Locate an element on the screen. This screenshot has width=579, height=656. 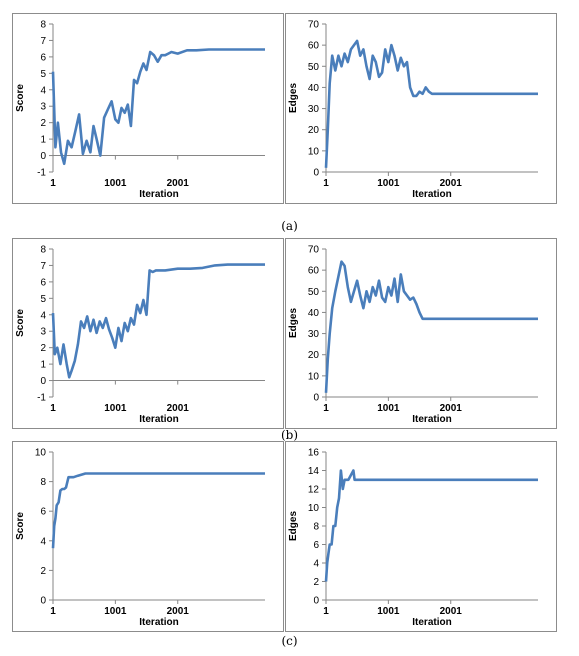
chart-panel-3: 0 10 20 30 40 50 60 70 1 1001 2001 Iteration Edges is located at coordinates (421, 333).